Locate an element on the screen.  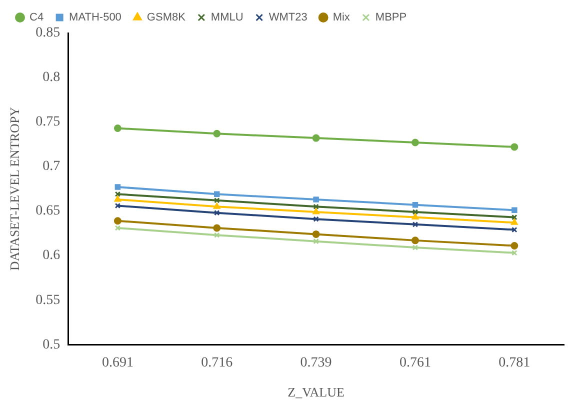
x-tick-label: 0.781 is located at coordinates (514, 363).